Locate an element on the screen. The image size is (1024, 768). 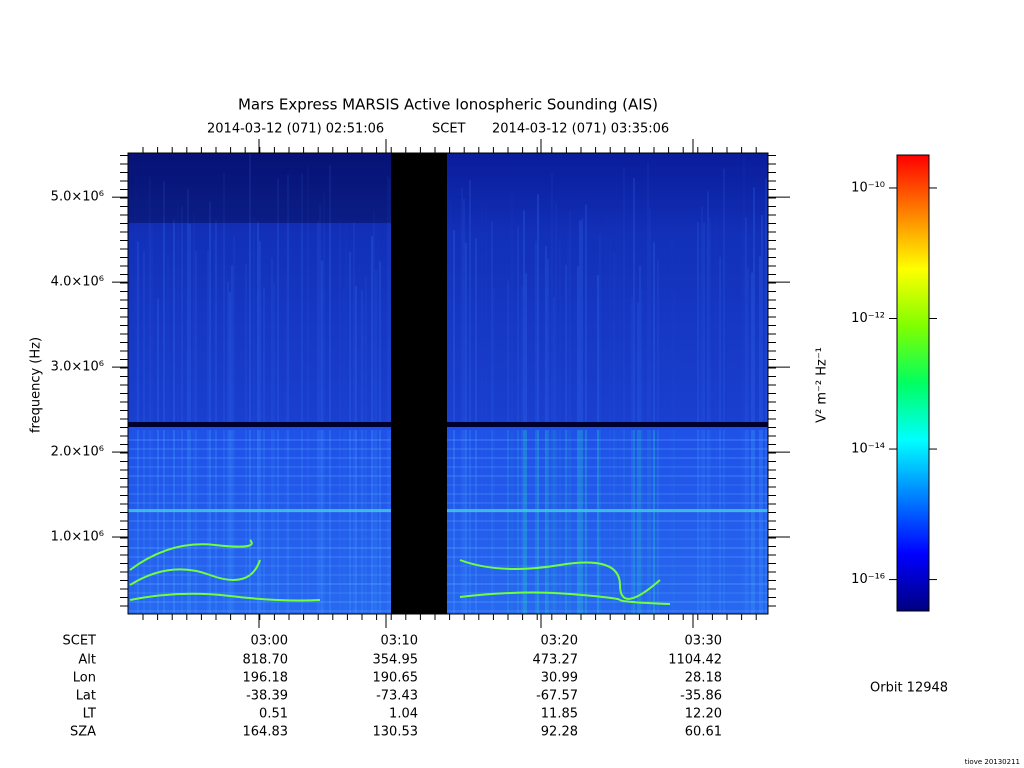
ephemeris-cell: 92.28 is located at coordinates (559, 732).